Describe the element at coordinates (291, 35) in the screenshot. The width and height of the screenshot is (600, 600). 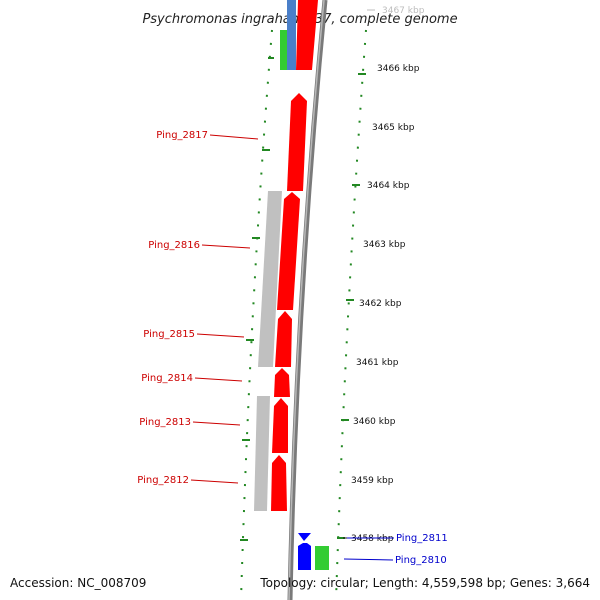
I see `gene-blue-top` at that location.